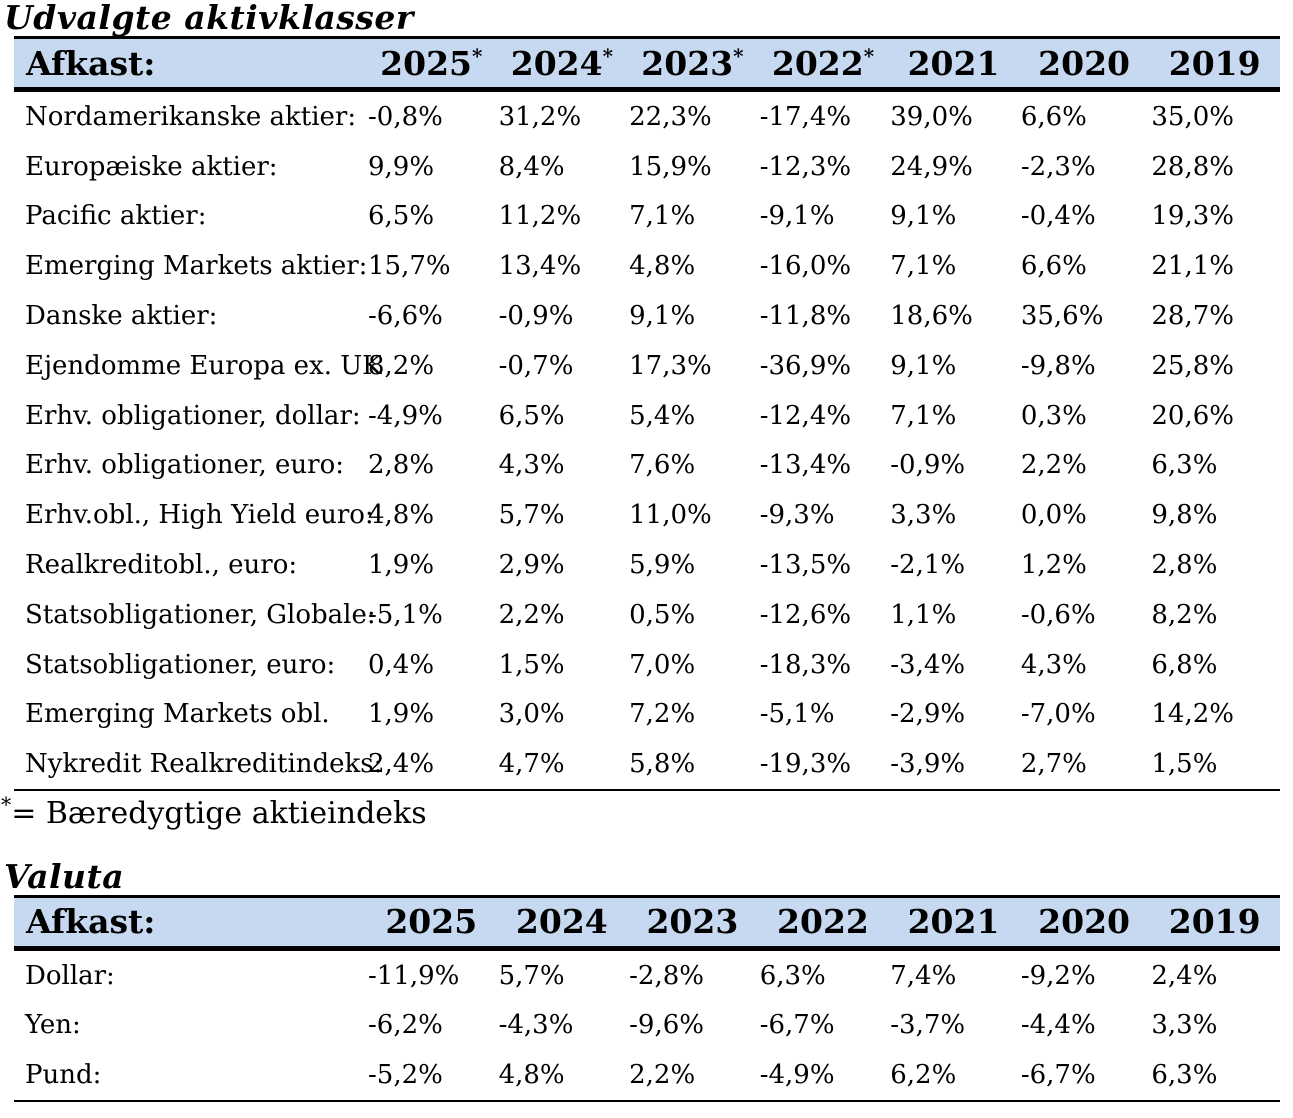 This screenshot has width=1293, height=1118. I want to click on currency-title: Valuta, so click(64, 876).